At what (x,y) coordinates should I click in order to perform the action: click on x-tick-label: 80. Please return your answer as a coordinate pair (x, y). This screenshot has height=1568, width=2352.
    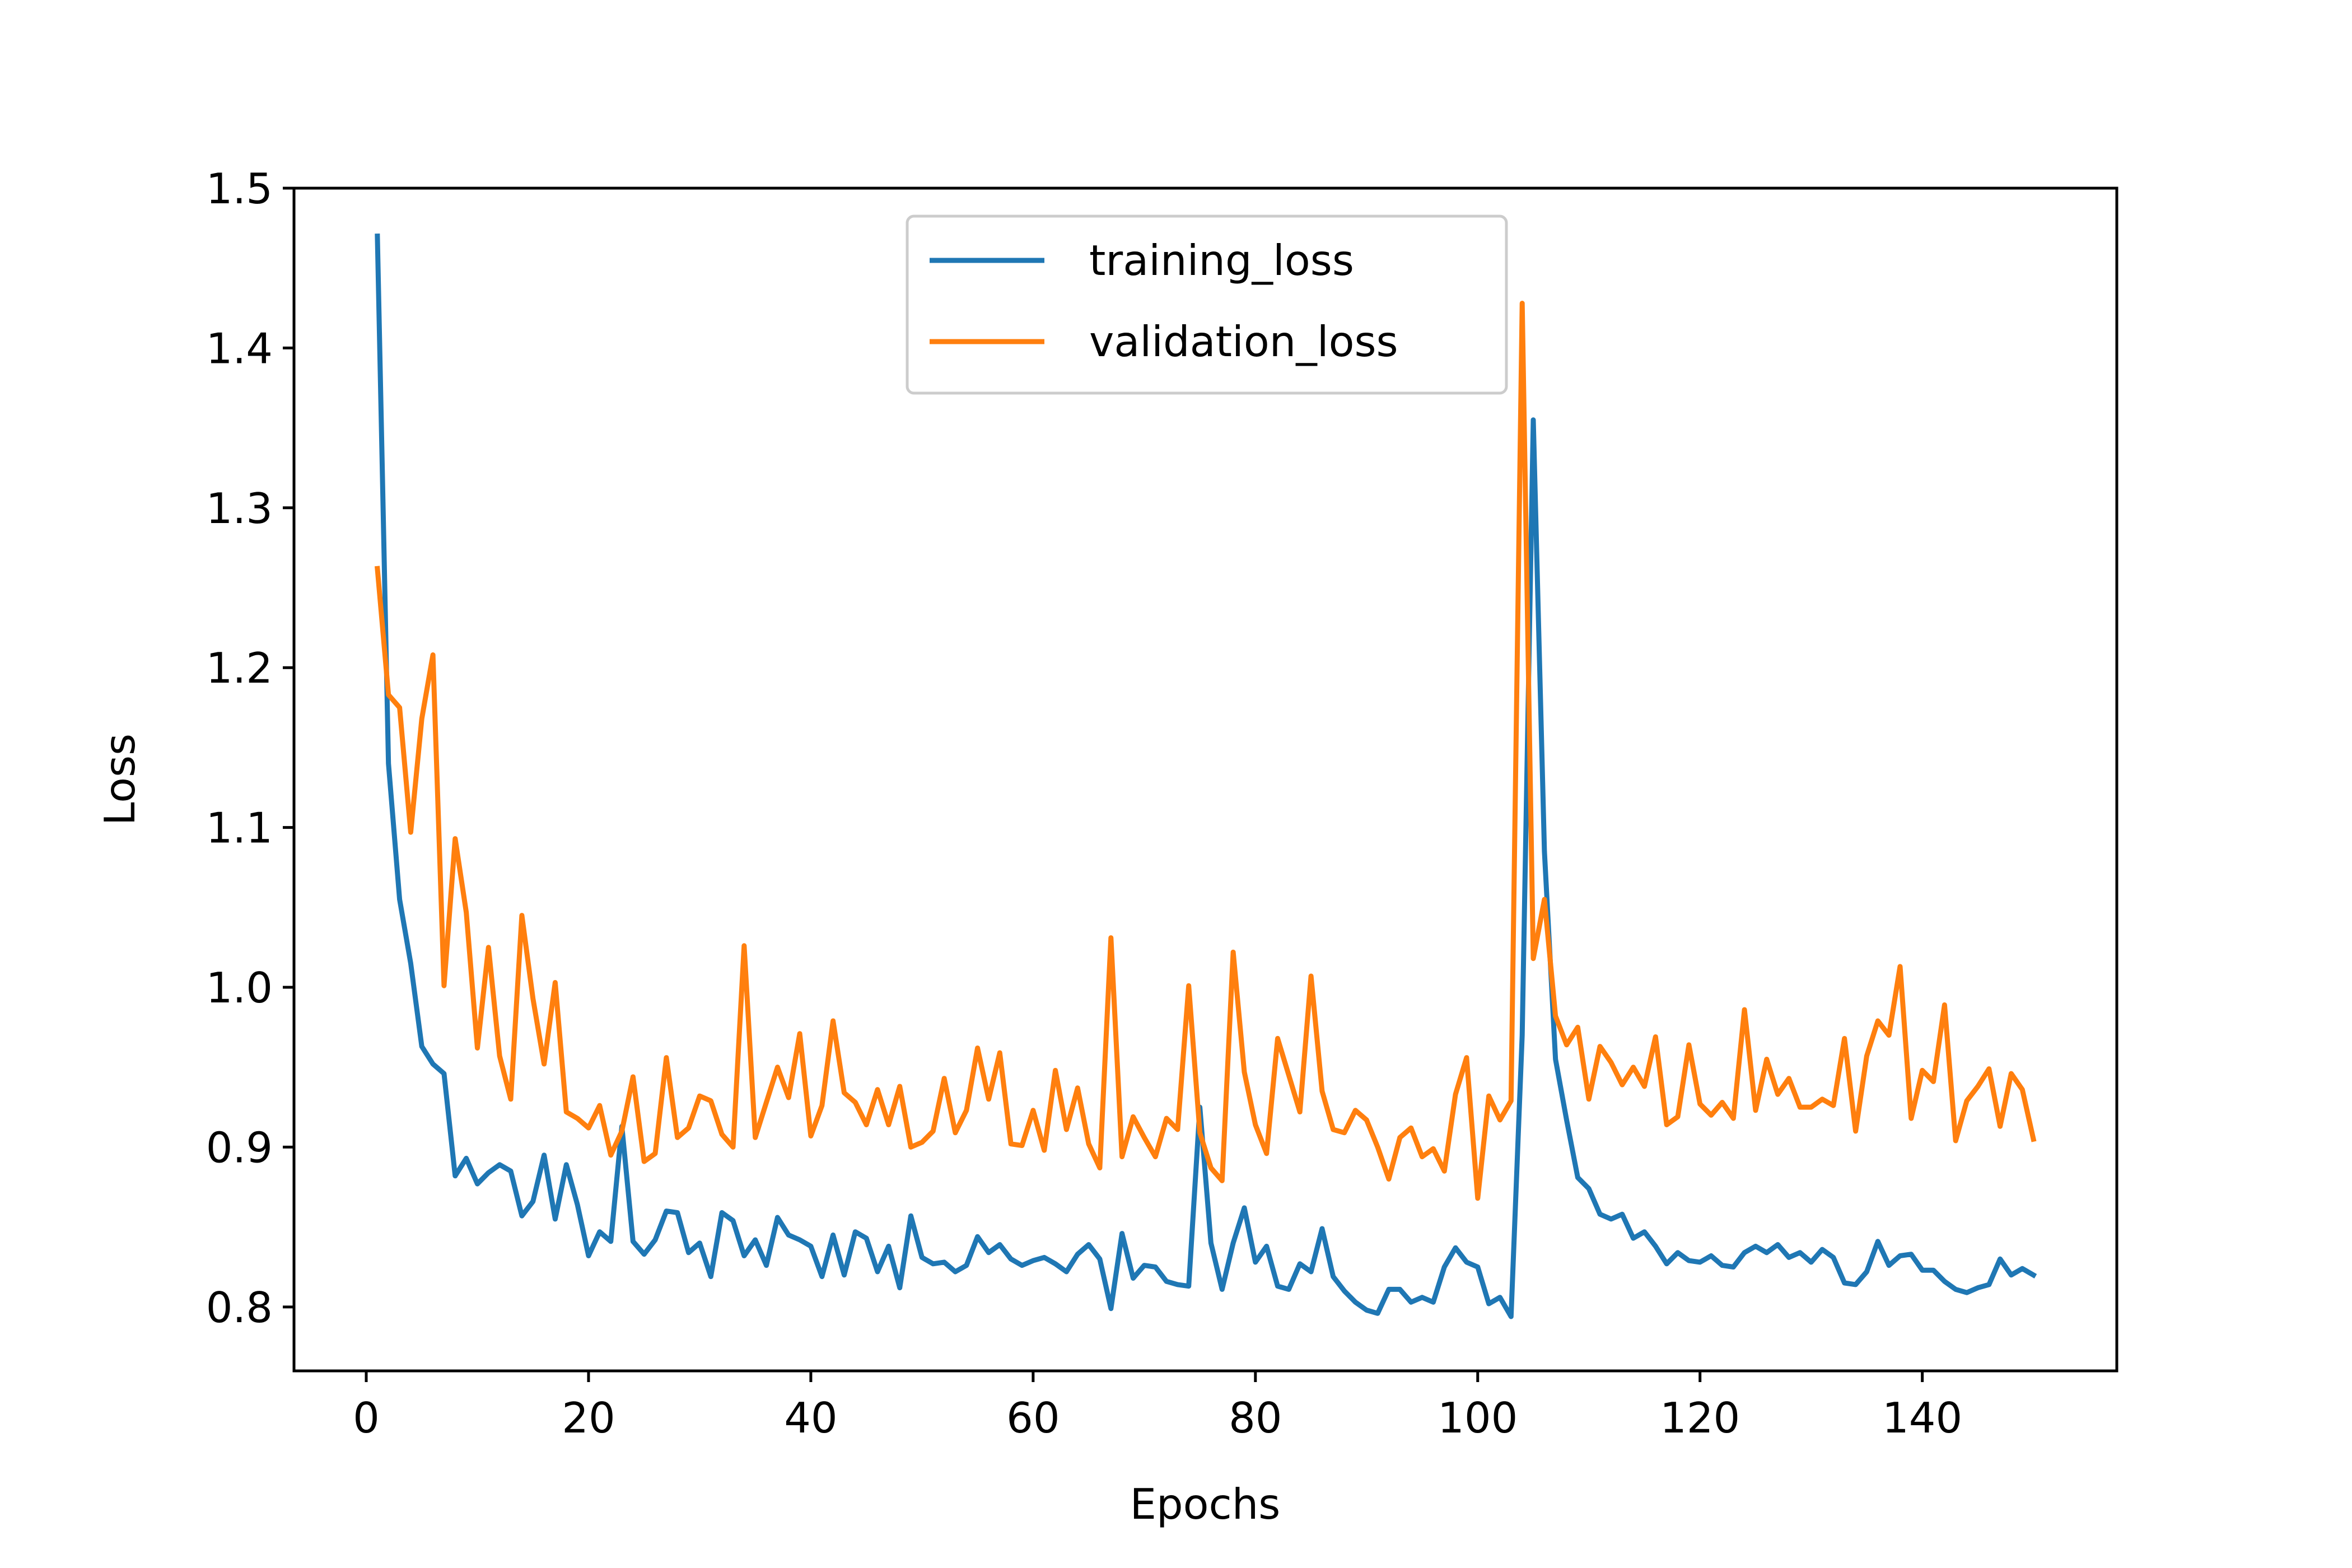
    Looking at the image, I should click on (1256, 1418).